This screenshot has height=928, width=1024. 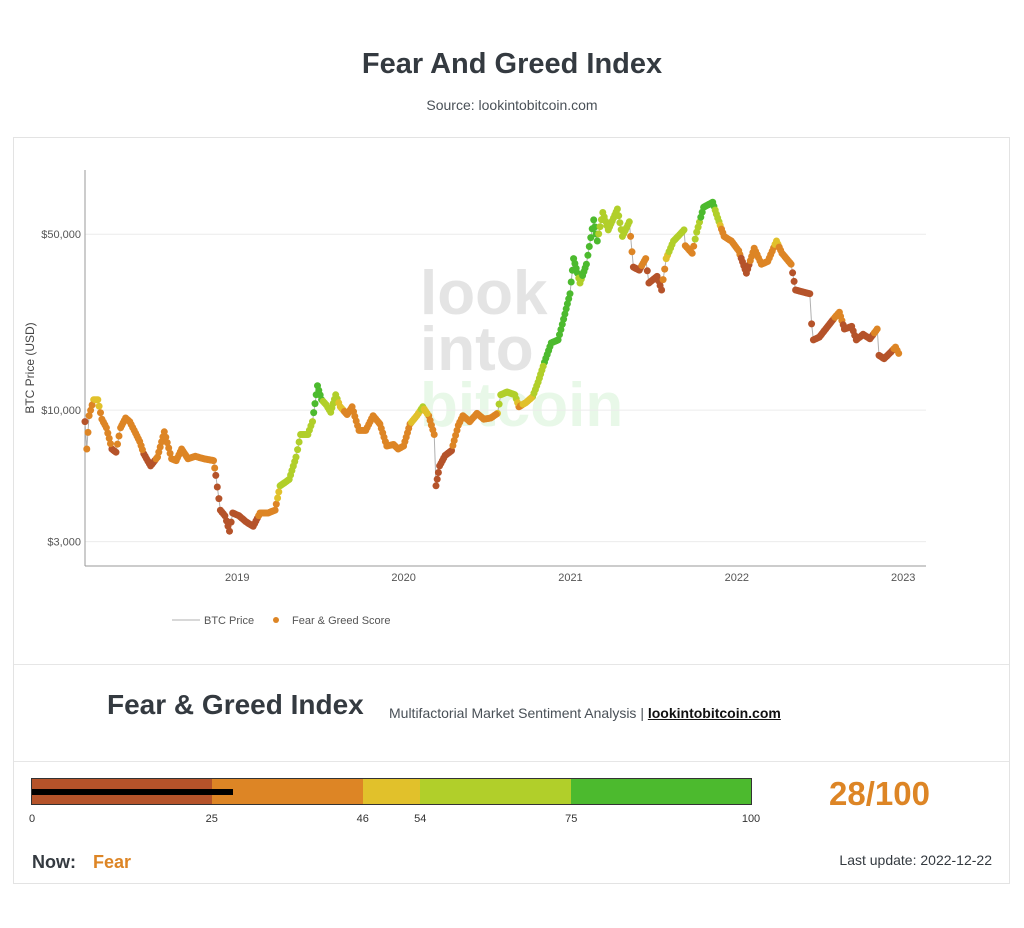 What do you see at coordinates (511, 761) in the screenshot?
I see `divider-bottom` at bounding box center [511, 761].